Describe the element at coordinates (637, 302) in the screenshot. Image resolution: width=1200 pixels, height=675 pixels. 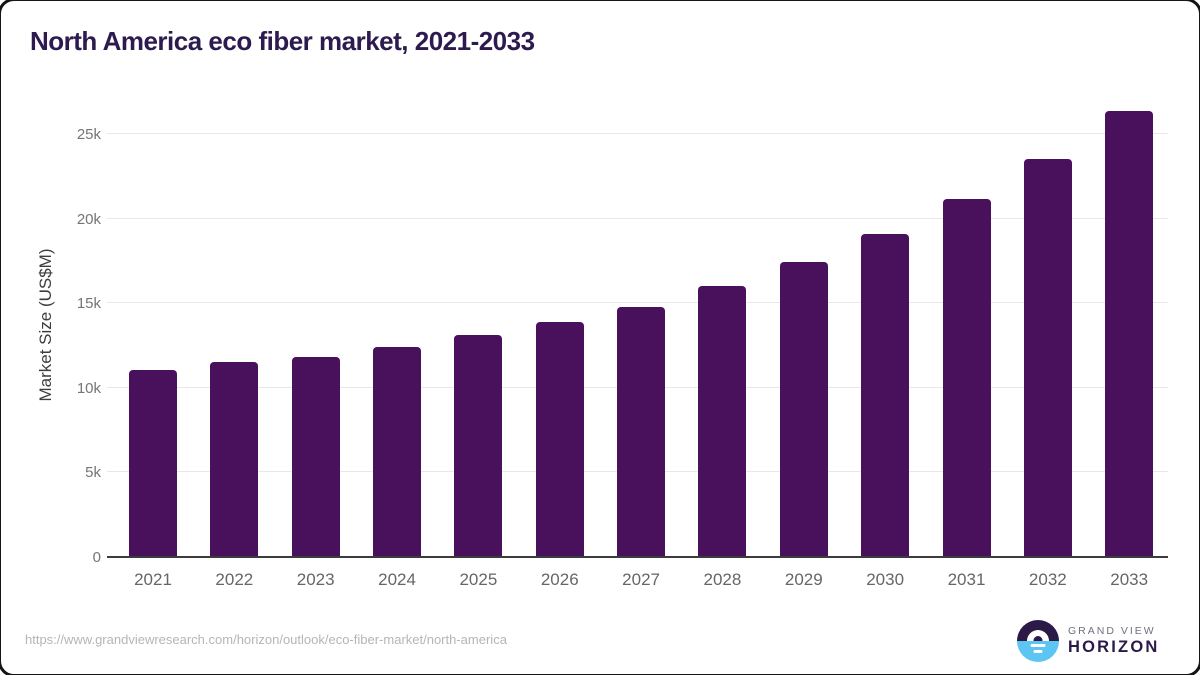
I see `gridline-15k` at that location.